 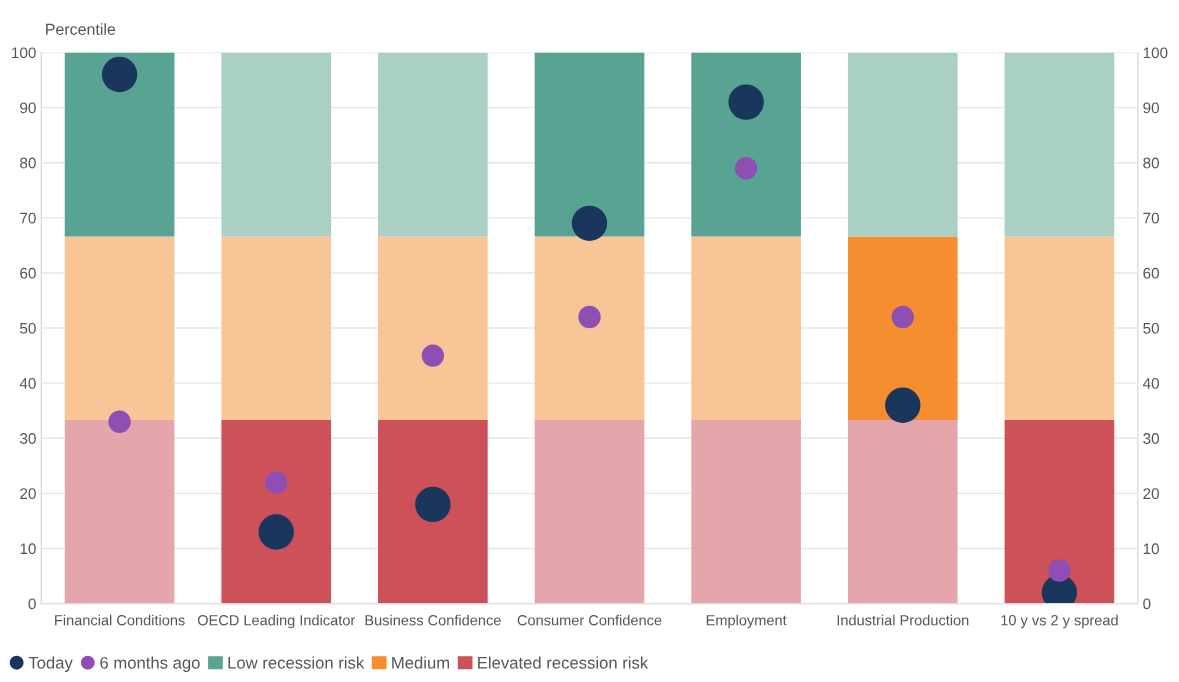 I want to click on y-tick-label: 20, so click(x=28, y=494).